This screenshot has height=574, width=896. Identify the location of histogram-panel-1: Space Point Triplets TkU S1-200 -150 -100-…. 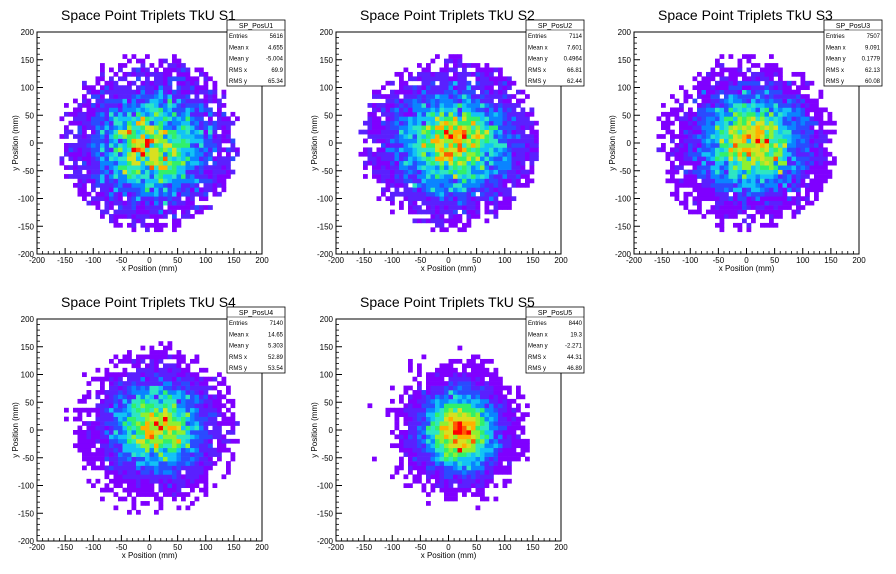
(148, 140).